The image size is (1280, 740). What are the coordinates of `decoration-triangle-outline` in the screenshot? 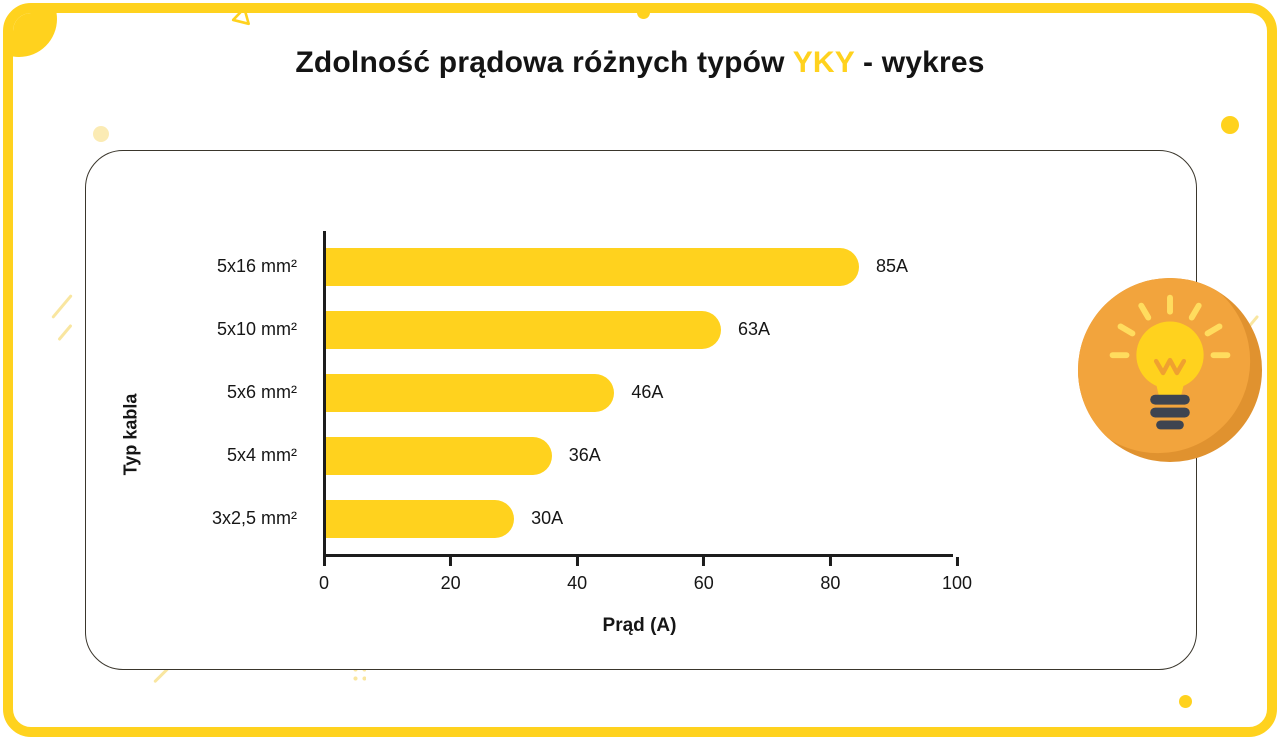 It's located at (241, 22).